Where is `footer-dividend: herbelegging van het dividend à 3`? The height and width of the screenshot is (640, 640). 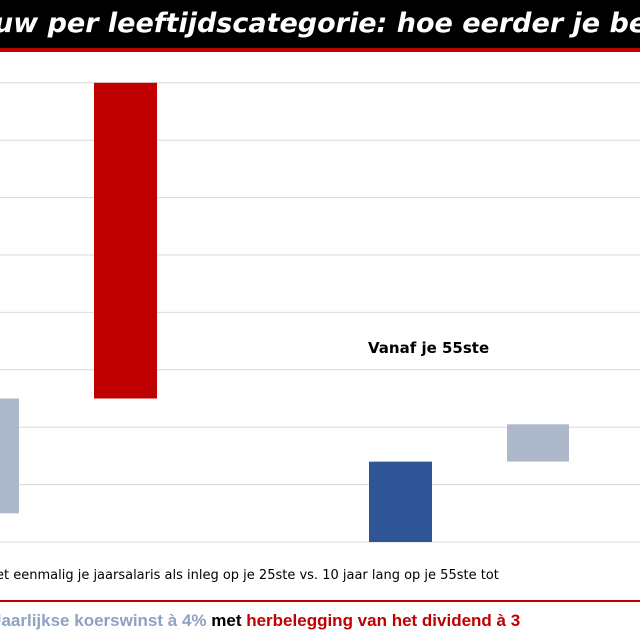
footer-dividend: herbelegging van het dividend à 3 is located at coordinates (383, 620).